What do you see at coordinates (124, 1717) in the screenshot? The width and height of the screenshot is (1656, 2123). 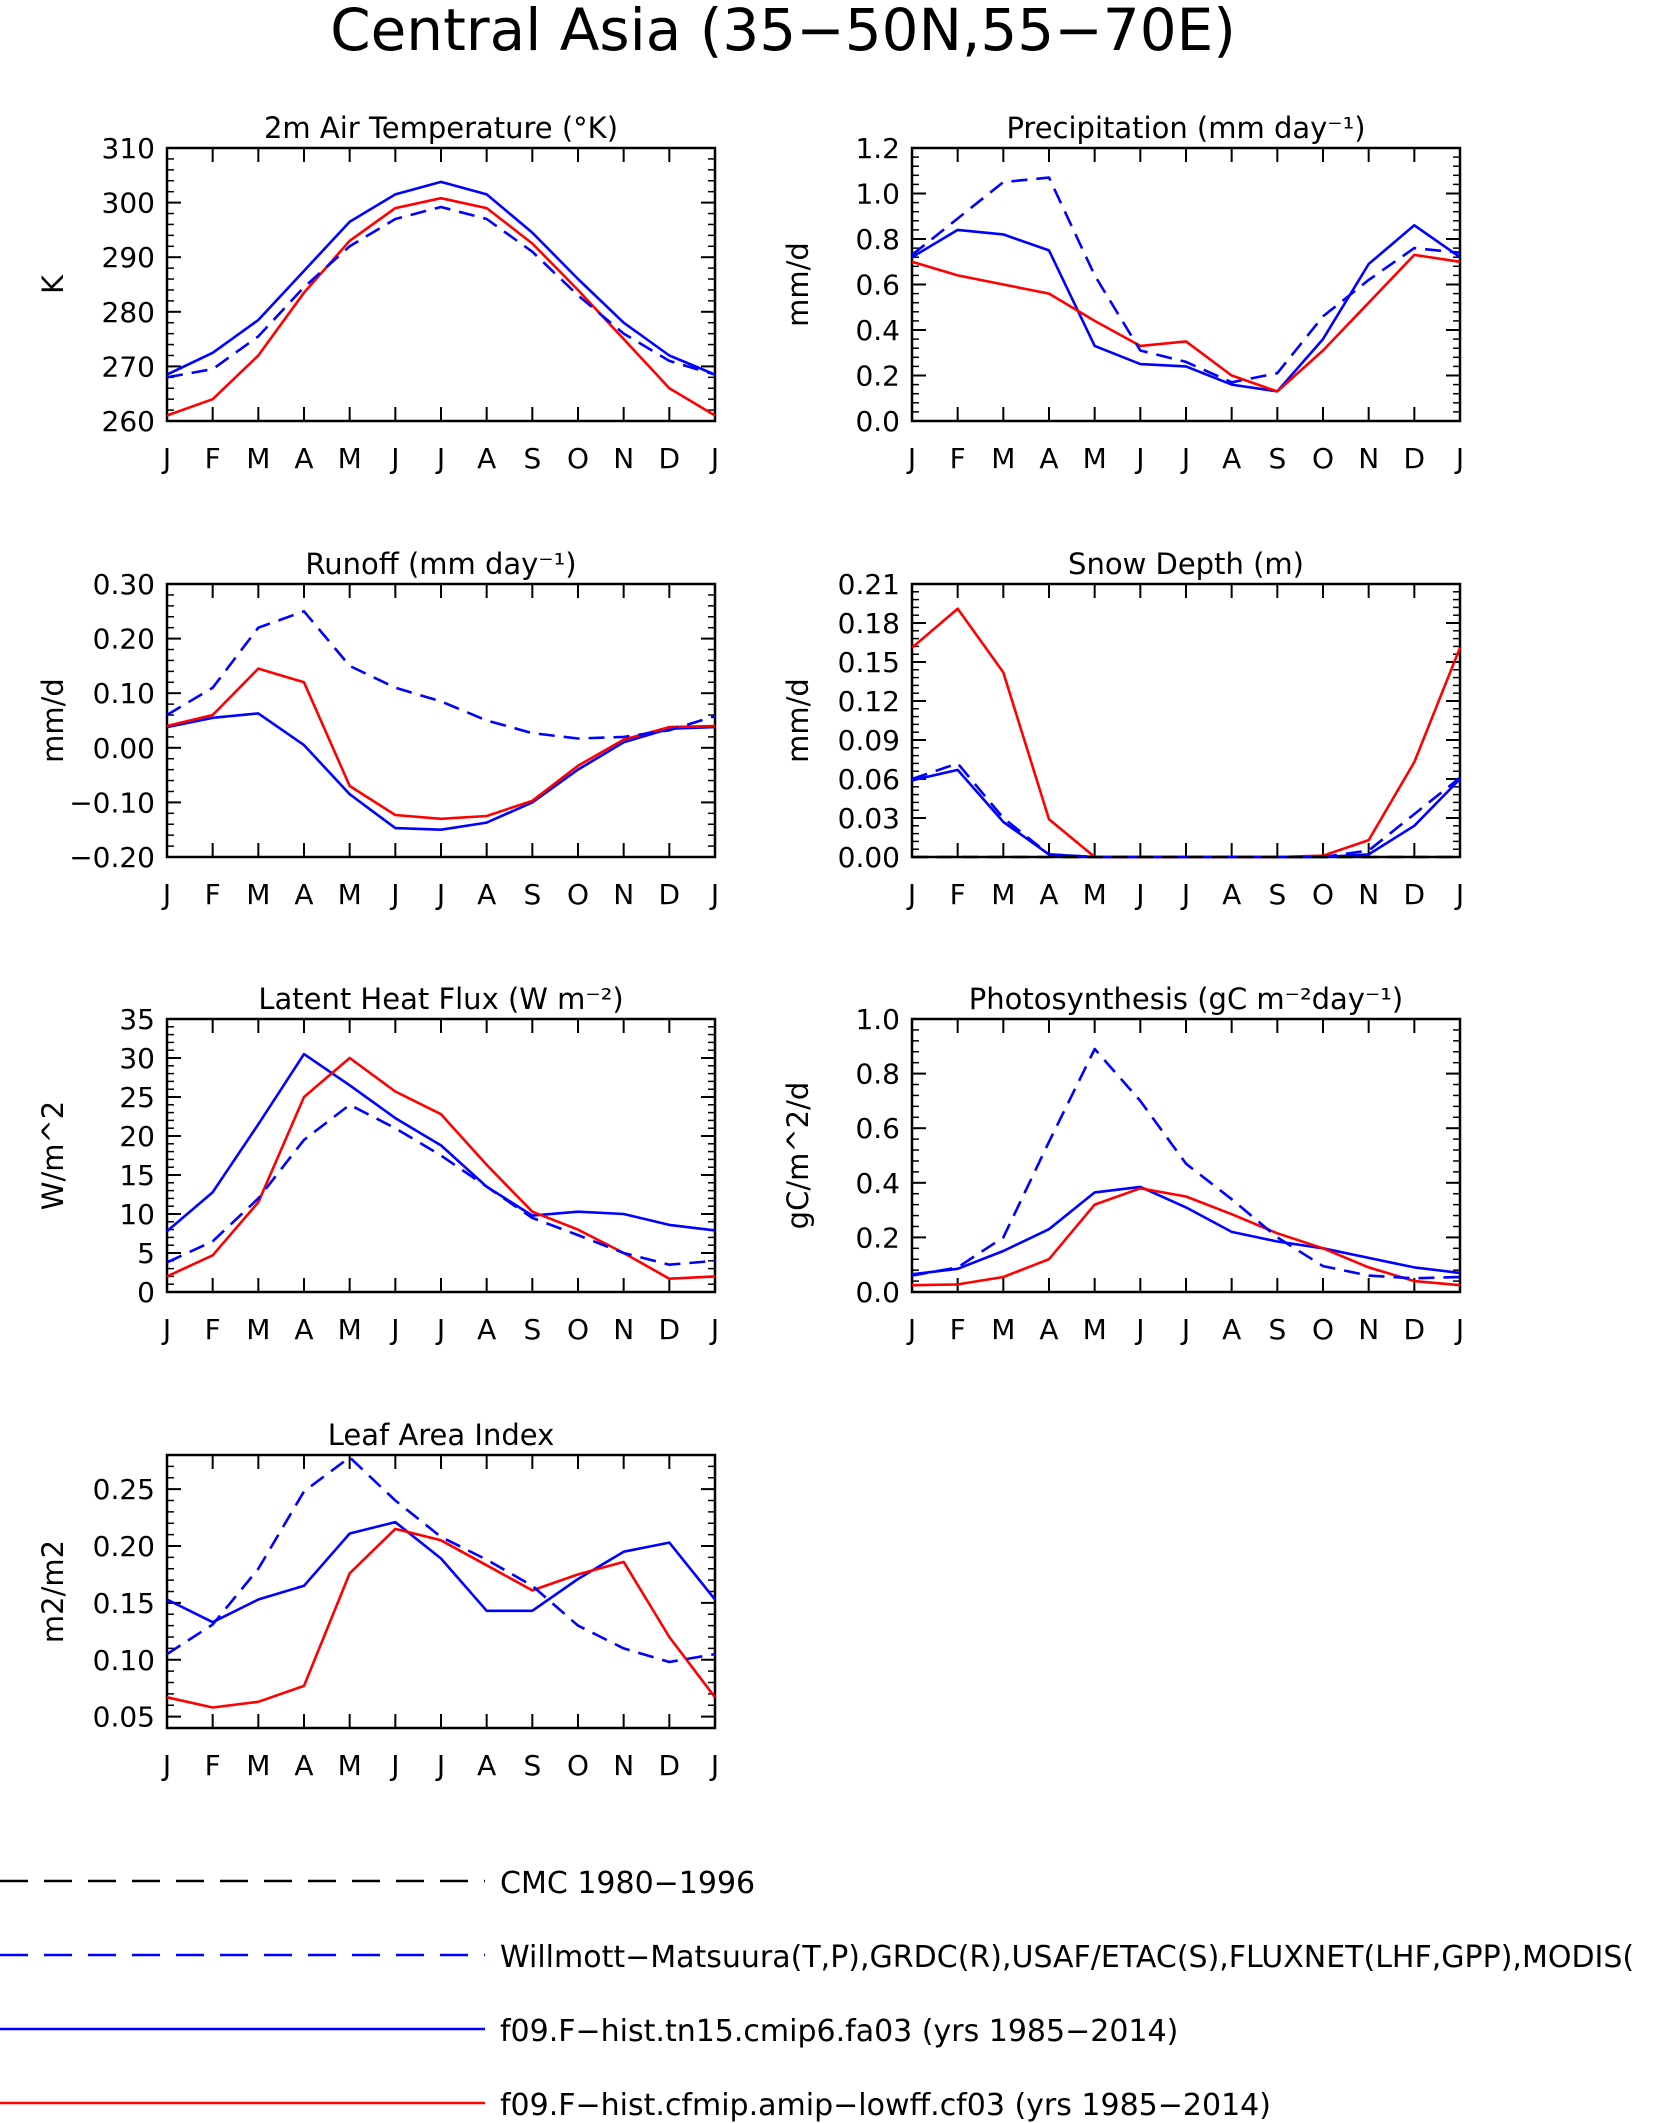 I see `y-tick-label: 0.05` at bounding box center [124, 1717].